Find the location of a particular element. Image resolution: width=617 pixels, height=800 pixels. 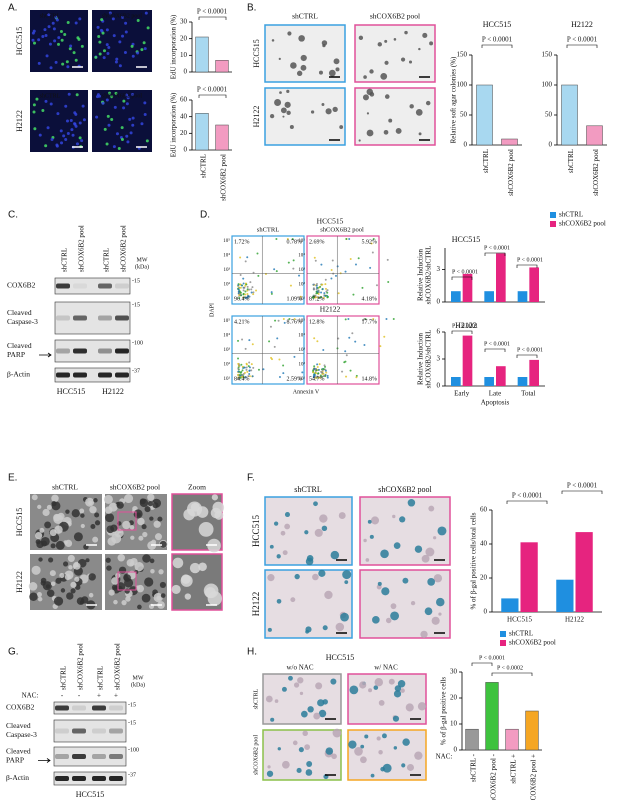

mw-marker: -100 is located at coordinates (137, 343).